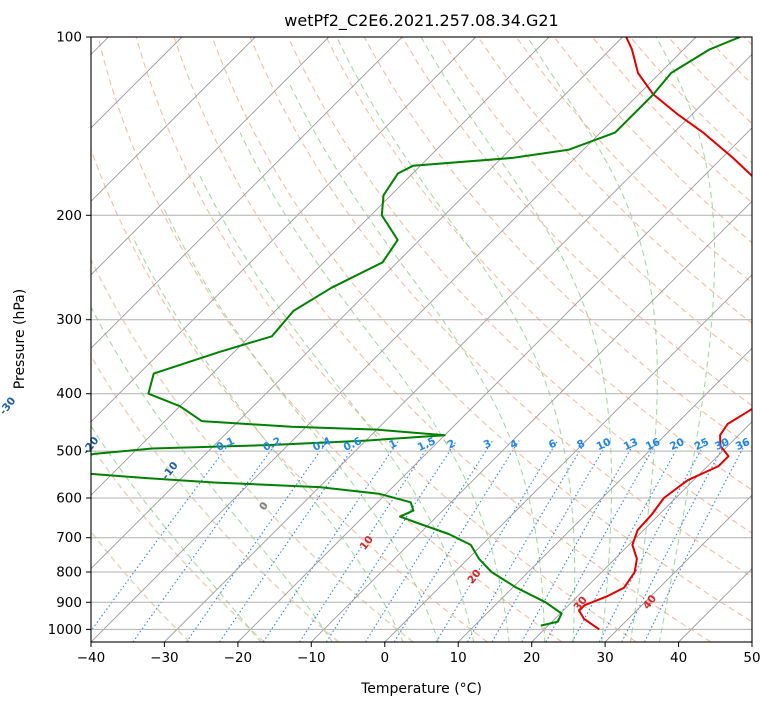 The width and height of the screenshot is (775, 712). Describe the element at coordinates (677, 444) in the screenshot. I see `mixing-ratio-label: 20` at that location.